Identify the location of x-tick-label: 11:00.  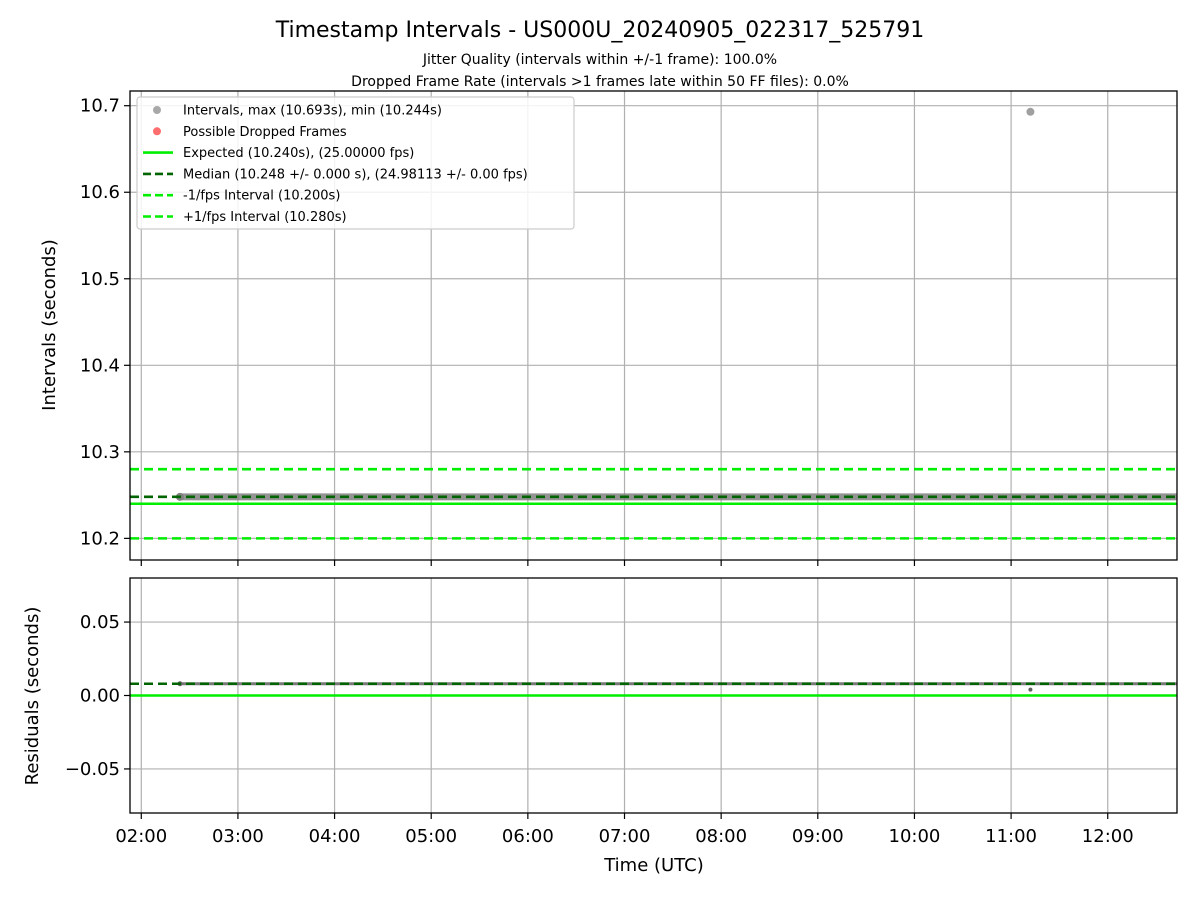
(1011, 836).